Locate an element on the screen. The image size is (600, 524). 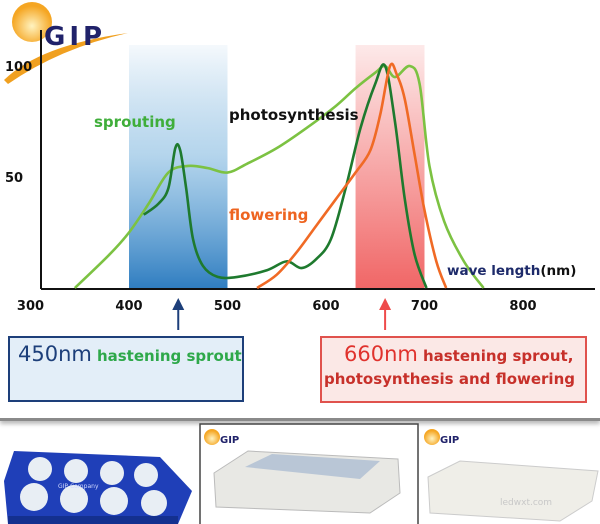
label-flowering: flowering is located at coordinates (268, 215).